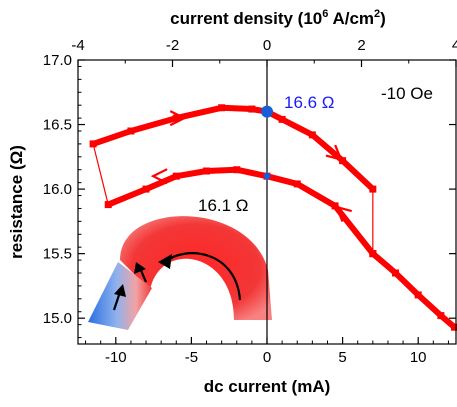 The image size is (457, 407). I want to click on y-tick-label: 15.5, so click(57, 254).